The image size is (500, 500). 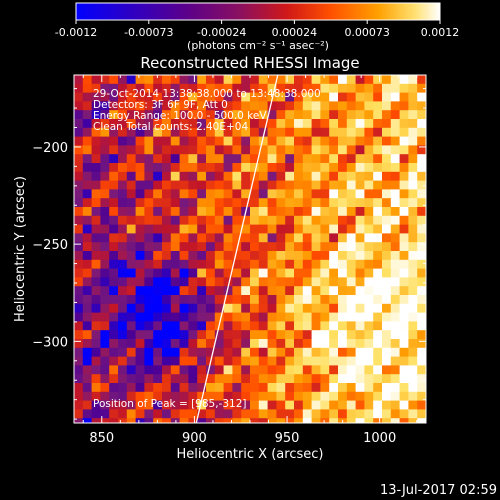 I want to click on y-axis-label: Heliocentric Y (arcsec), so click(x=20, y=249).